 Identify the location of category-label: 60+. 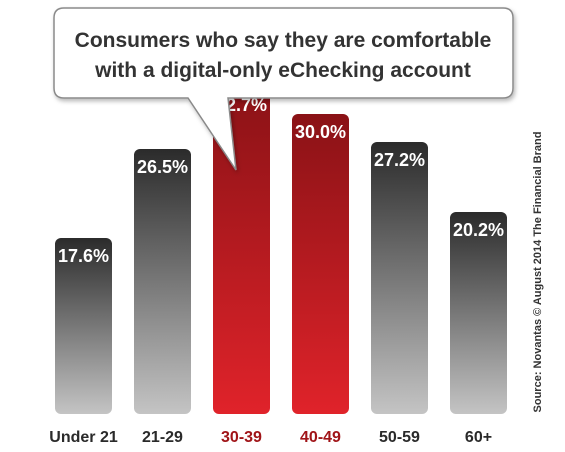
(478, 437).